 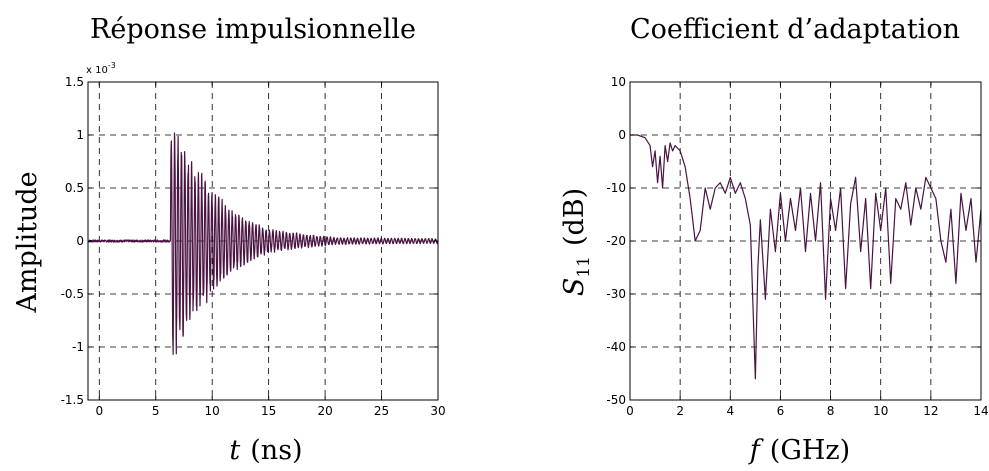 I want to click on left-exponent-label: x 10-3, so click(x=101, y=68).